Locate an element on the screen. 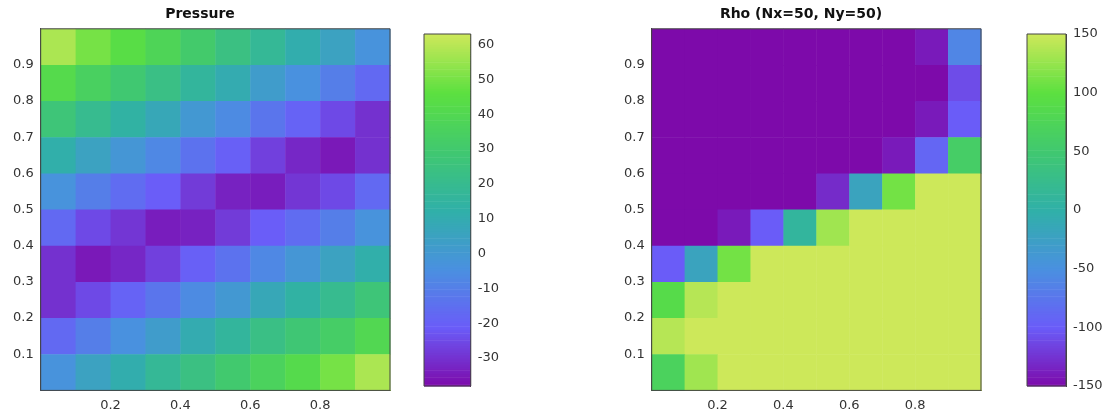 The width and height of the screenshot is (1102, 420). color-bar-label: -10 is located at coordinates (488, 287).